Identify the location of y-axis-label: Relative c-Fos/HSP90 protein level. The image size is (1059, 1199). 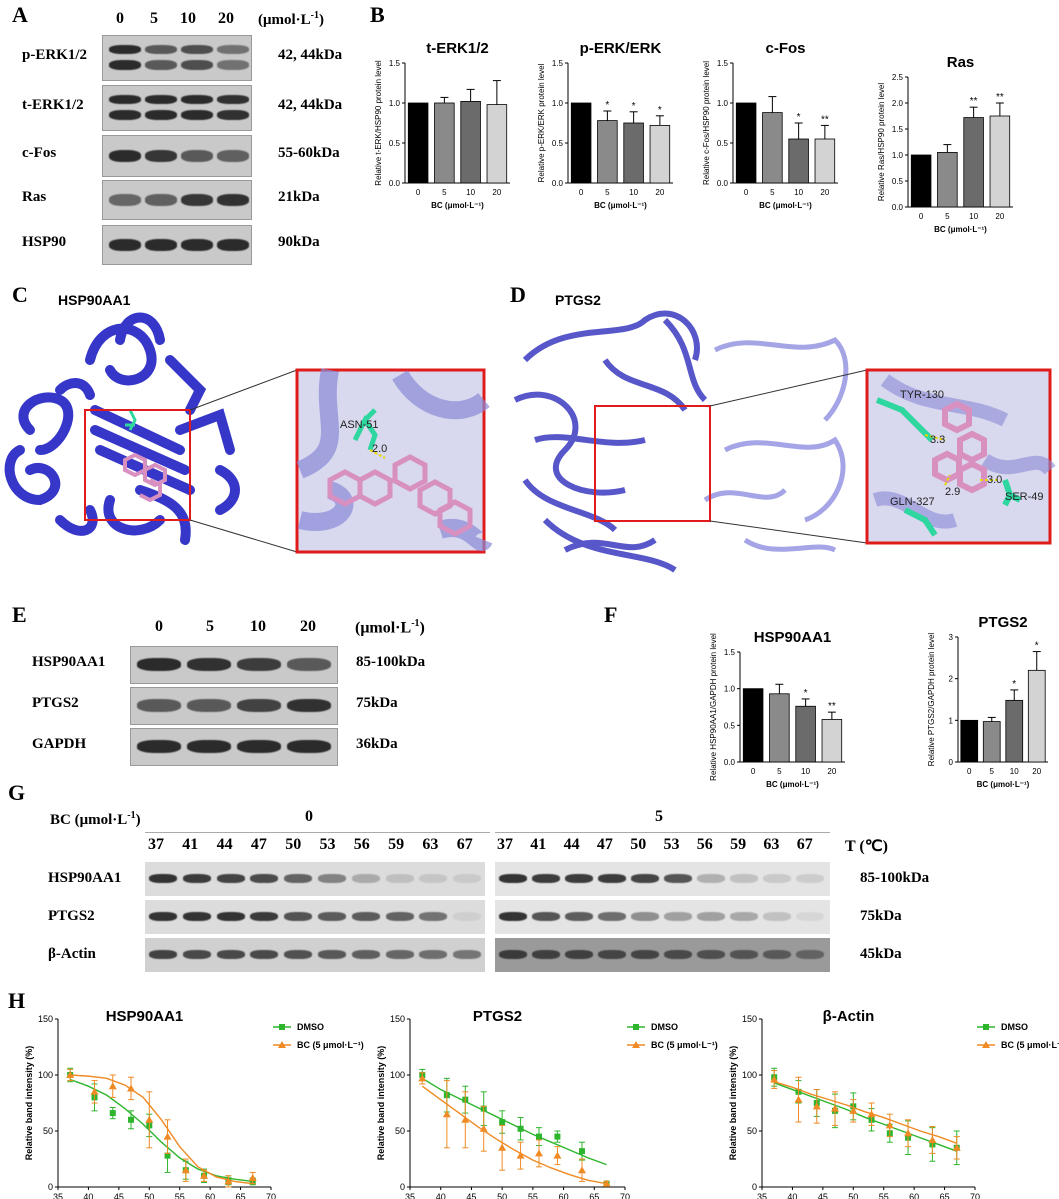
(706, 123).